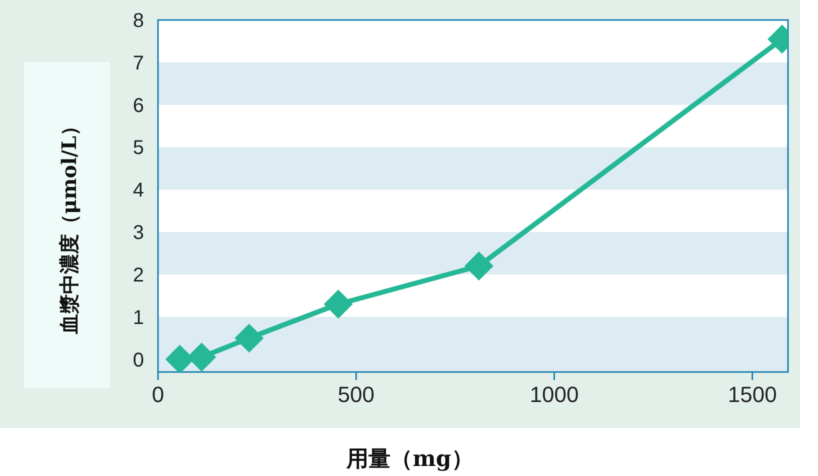 This screenshot has height=476, width=818. I want to click on y-tick-label: 0, so click(138, 360).